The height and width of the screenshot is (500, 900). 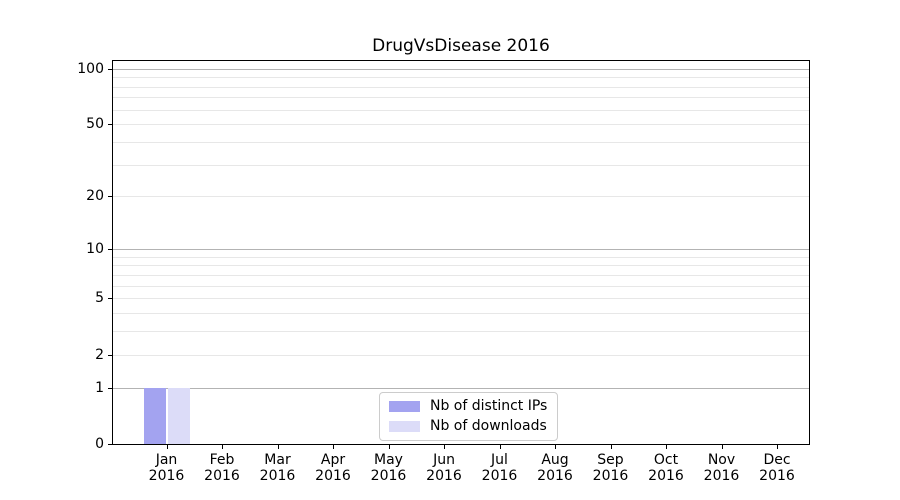 What do you see at coordinates (90, 68) in the screenshot?
I see `y-tick-label: 100` at bounding box center [90, 68].